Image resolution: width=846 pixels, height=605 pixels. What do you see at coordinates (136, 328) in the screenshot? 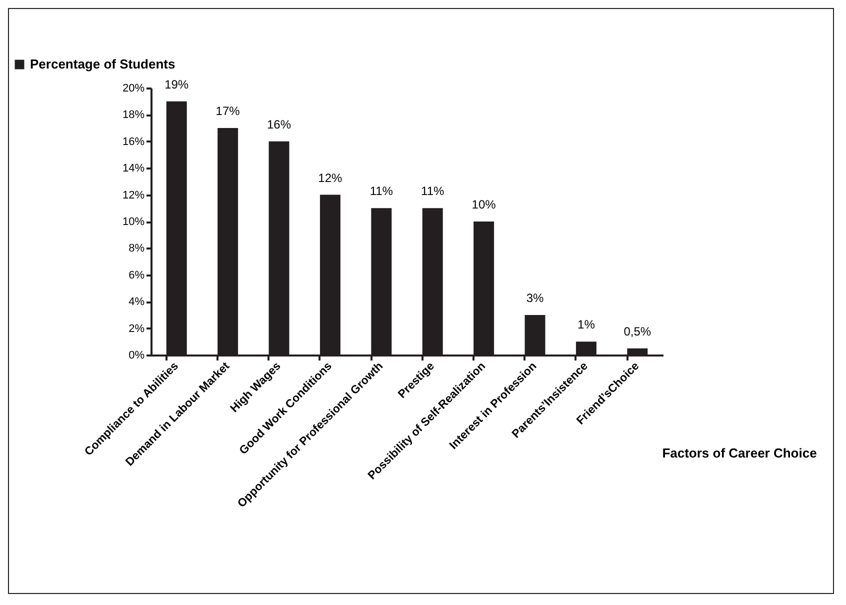
I see `y-tick-label: 2%` at bounding box center [136, 328].